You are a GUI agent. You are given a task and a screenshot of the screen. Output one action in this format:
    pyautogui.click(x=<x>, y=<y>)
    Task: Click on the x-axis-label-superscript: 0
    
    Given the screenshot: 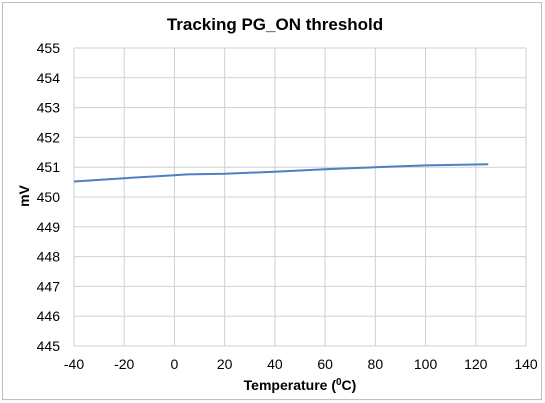 What is the action you would take?
    pyautogui.click(x=339, y=382)
    